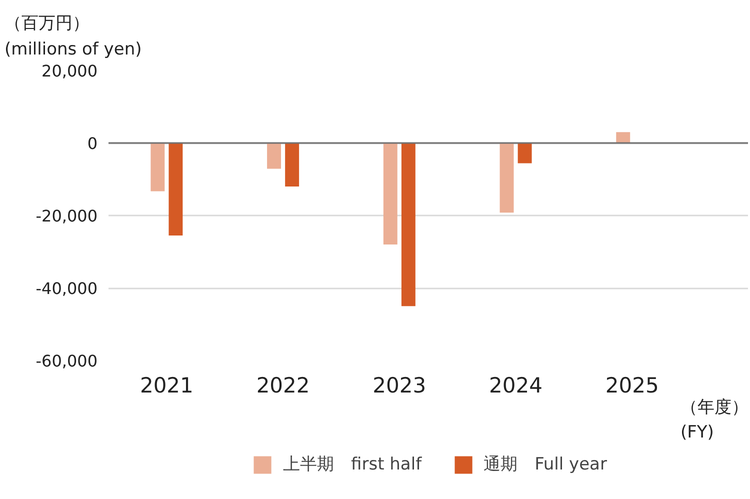  What do you see at coordinates (70, 71) in the screenshot?
I see `y-tick-label: 20,000` at bounding box center [70, 71].